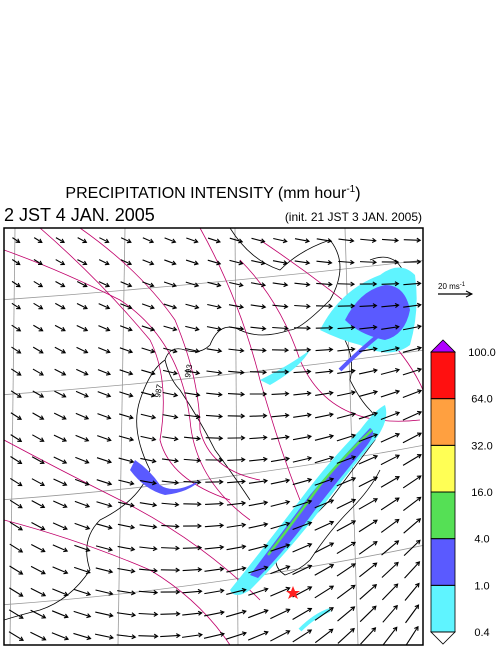 This screenshot has width=500, height=655. Describe the element at coordinates (481, 493) in the screenshot. I see `colorbar-label: 16.0` at that location.